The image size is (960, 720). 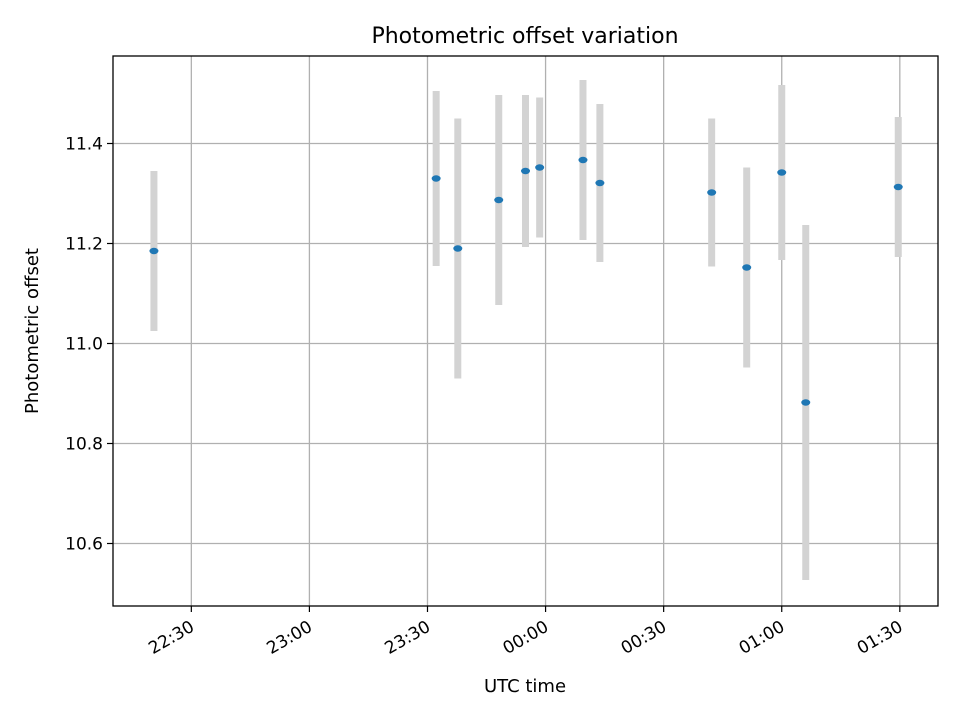 What do you see at coordinates (525, 686) in the screenshot?
I see `x-axis-label: UTC time` at bounding box center [525, 686].